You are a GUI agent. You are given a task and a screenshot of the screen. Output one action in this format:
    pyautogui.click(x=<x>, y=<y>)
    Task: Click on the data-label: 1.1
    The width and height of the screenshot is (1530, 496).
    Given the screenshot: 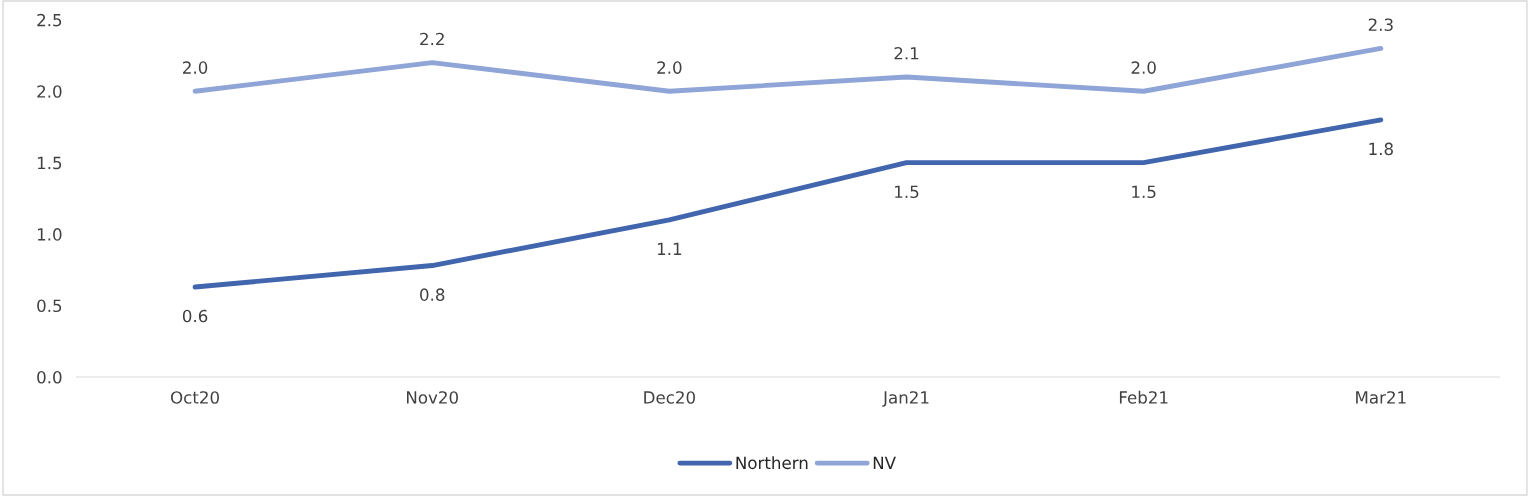 What is the action you would take?
    pyautogui.click(x=669, y=248)
    